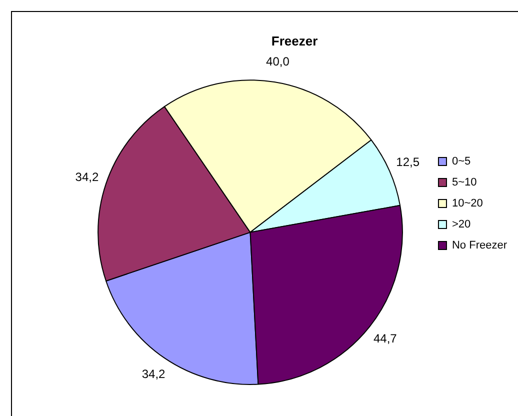  I want to click on legend-label: >20, so click(461, 224).